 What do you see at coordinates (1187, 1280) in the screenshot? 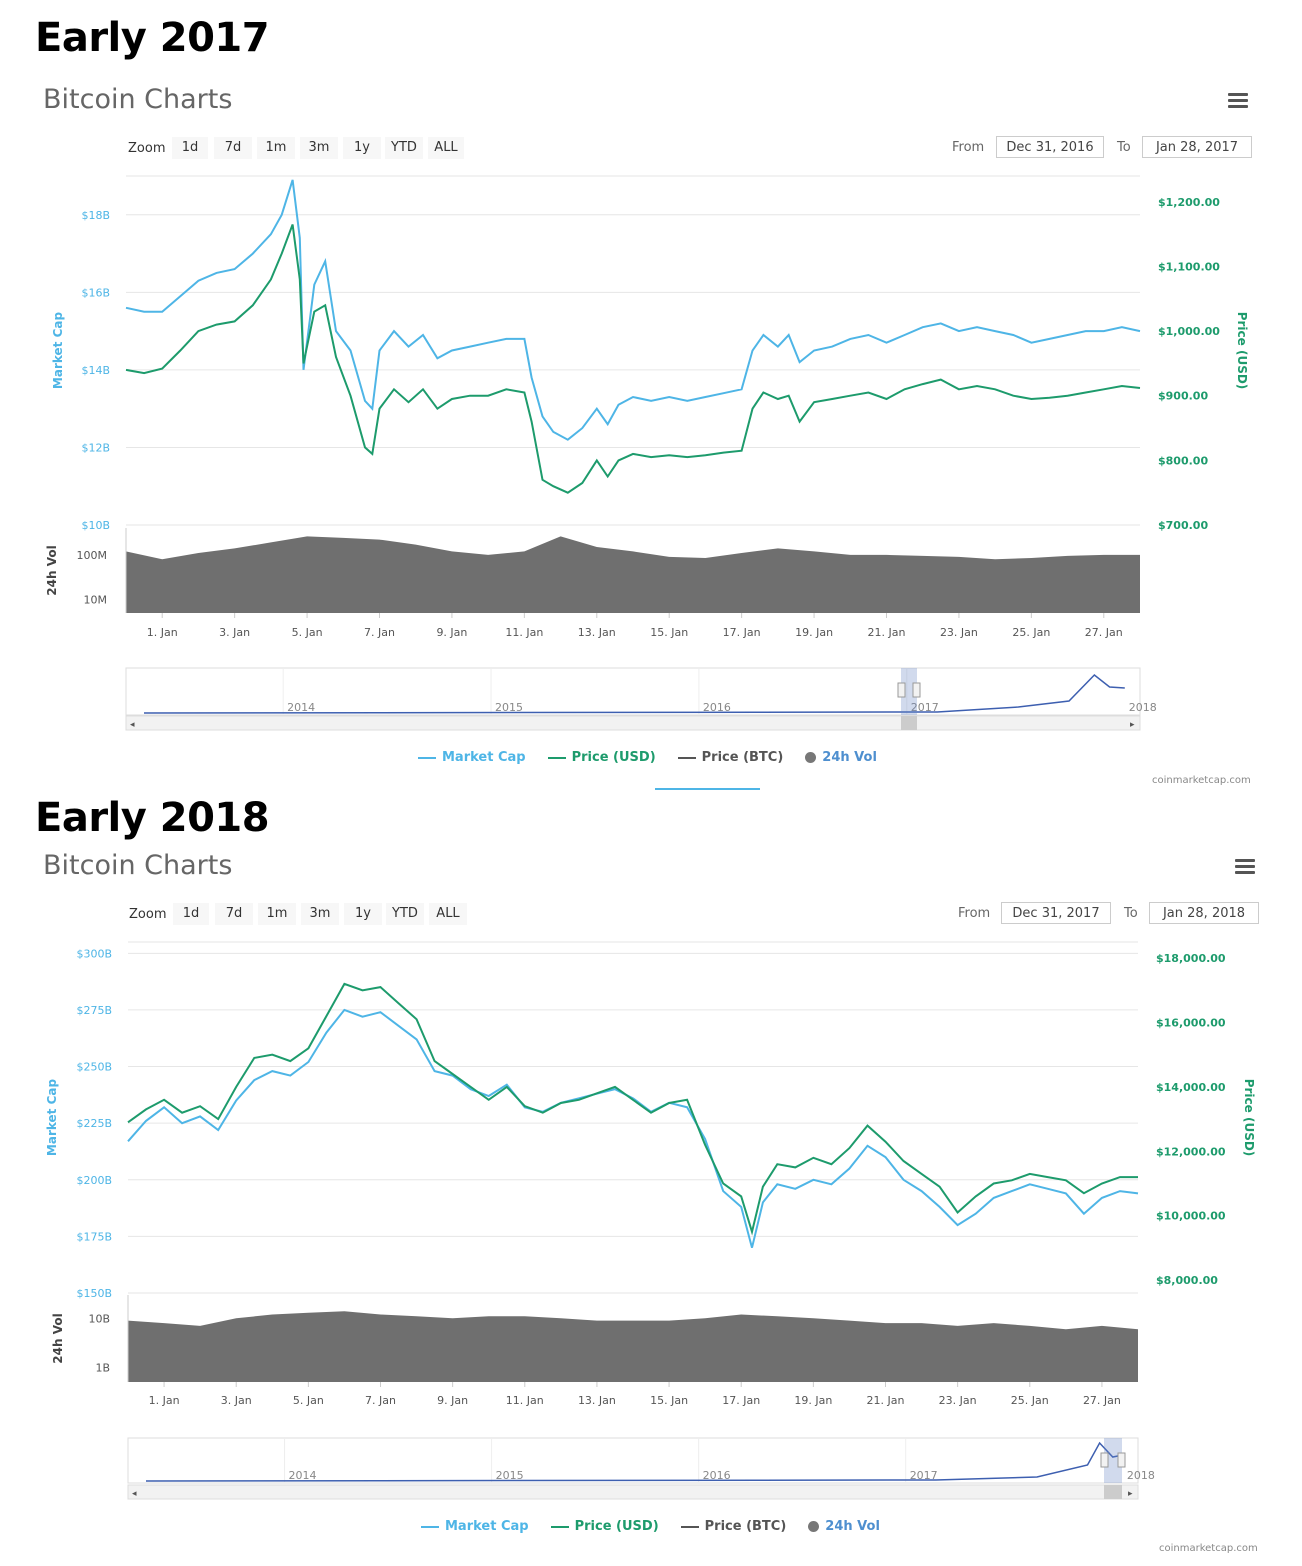
I see `y-right-tick-label: $8,000.00` at bounding box center [1187, 1280].